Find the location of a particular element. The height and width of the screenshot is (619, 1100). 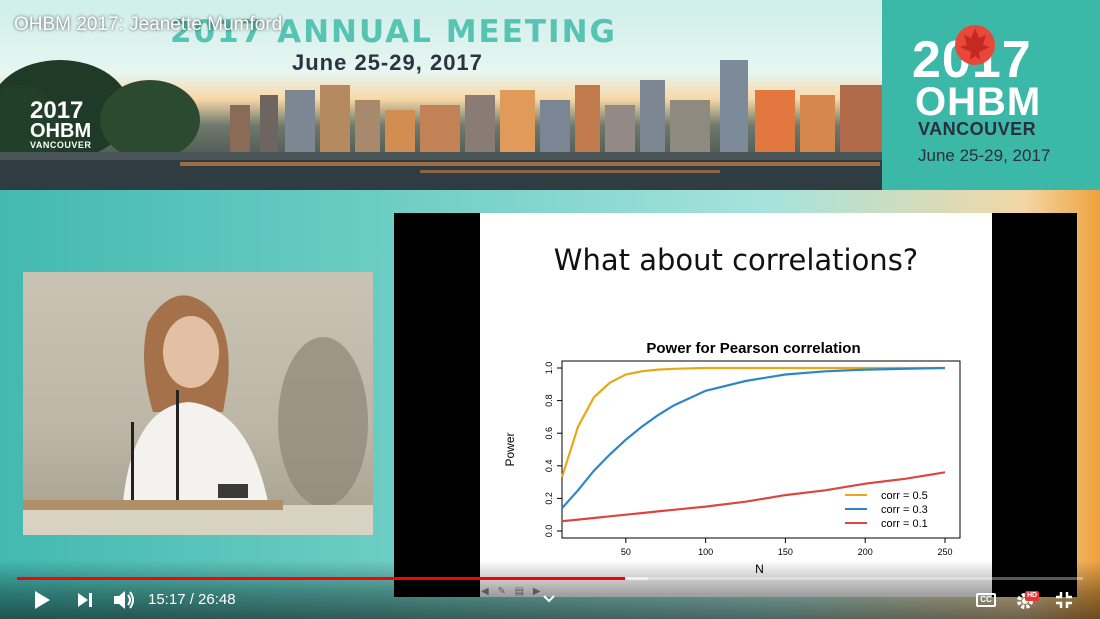

y-axis-label: Power is located at coordinates (510, 449).